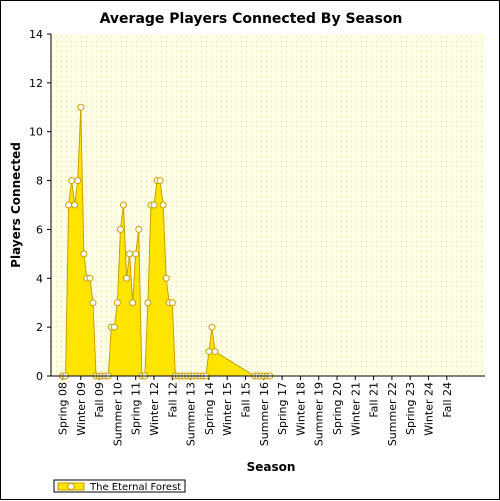 The height and width of the screenshot is (501, 500). I want to click on x-tick-label: Spring 08, so click(63, 408).